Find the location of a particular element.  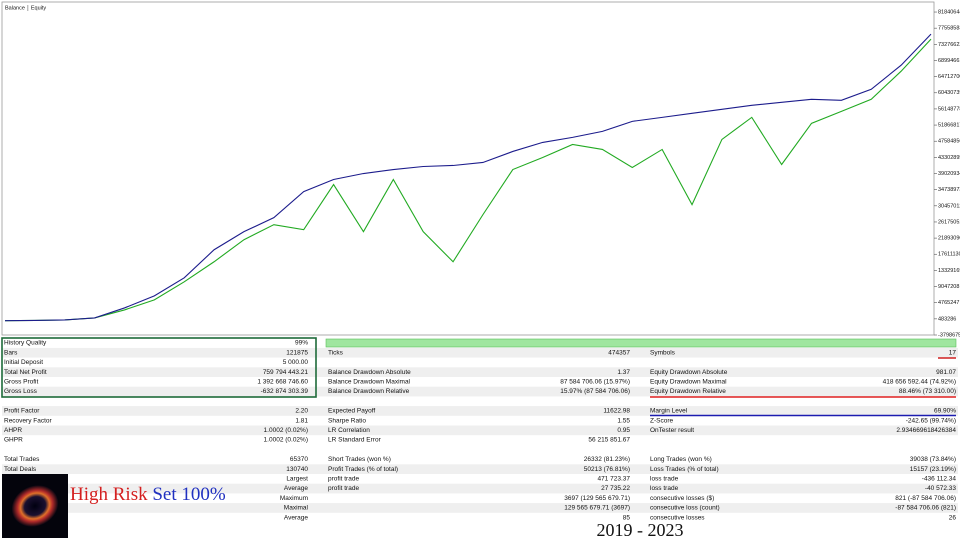

stat-label: Total Deals is located at coordinates (20, 469).